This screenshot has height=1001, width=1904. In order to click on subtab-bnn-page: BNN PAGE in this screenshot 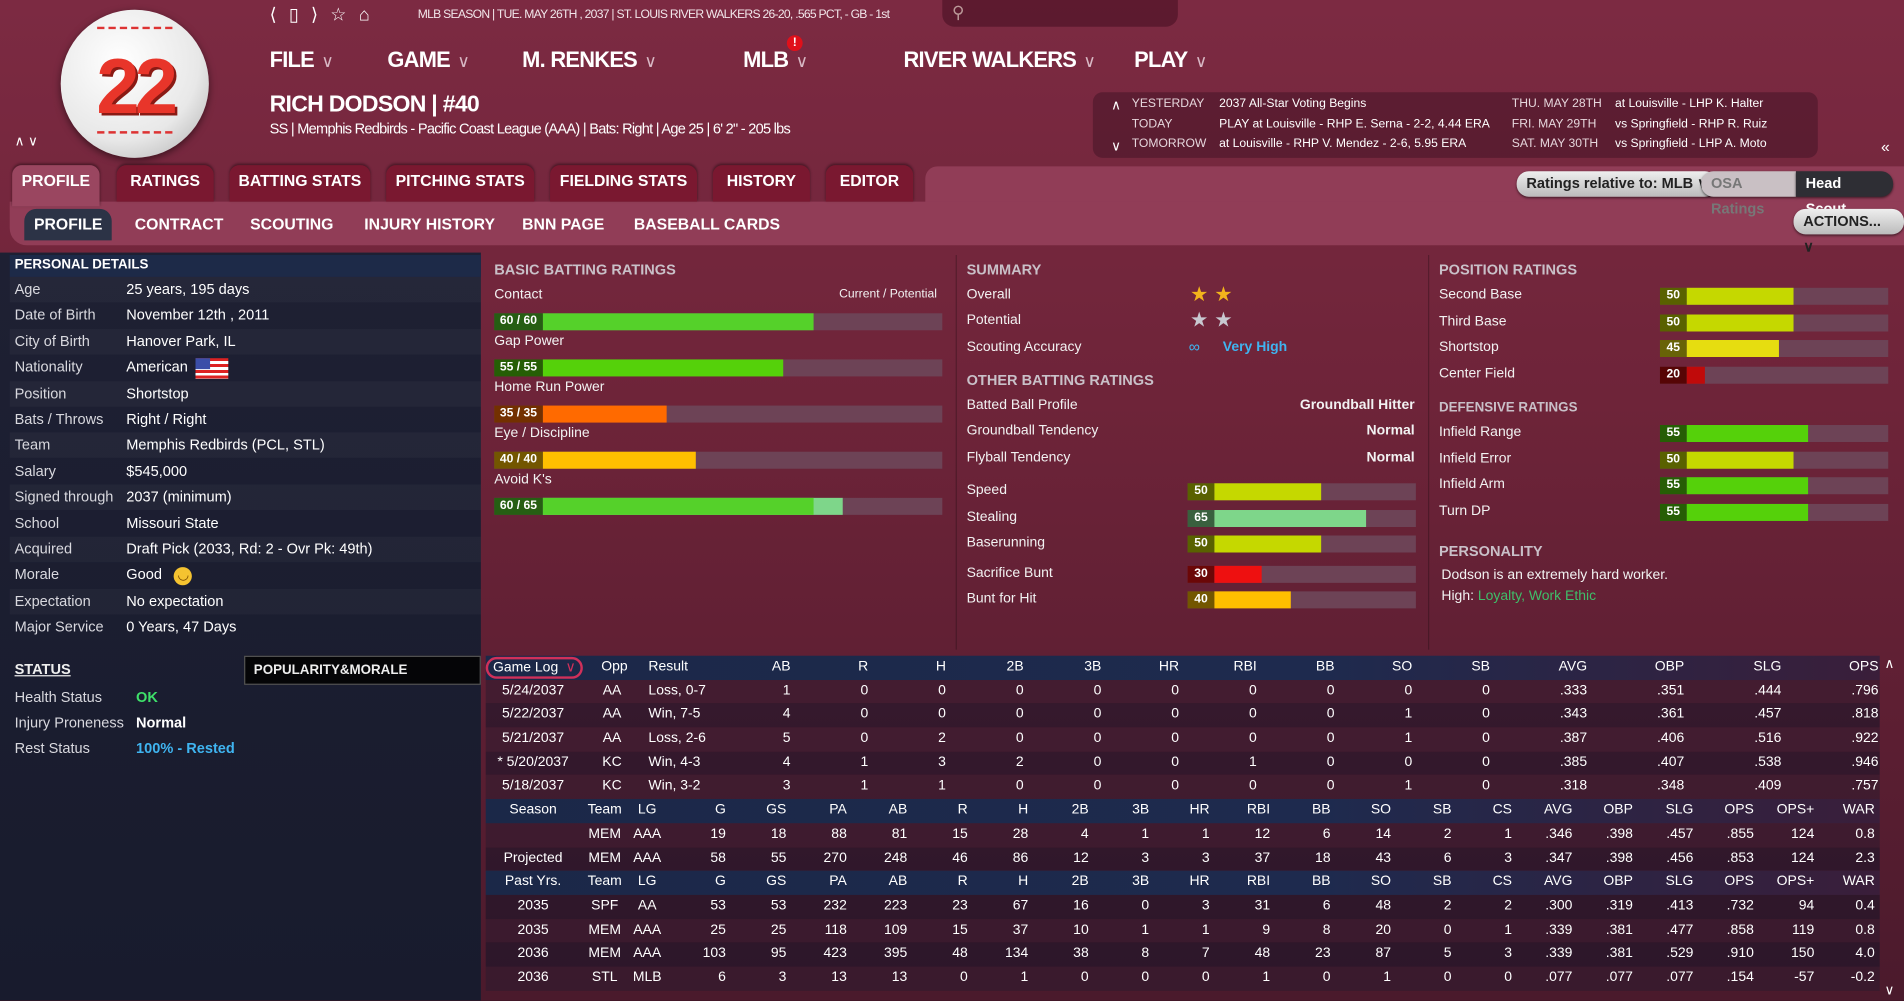, I will do `click(563, 224)`.